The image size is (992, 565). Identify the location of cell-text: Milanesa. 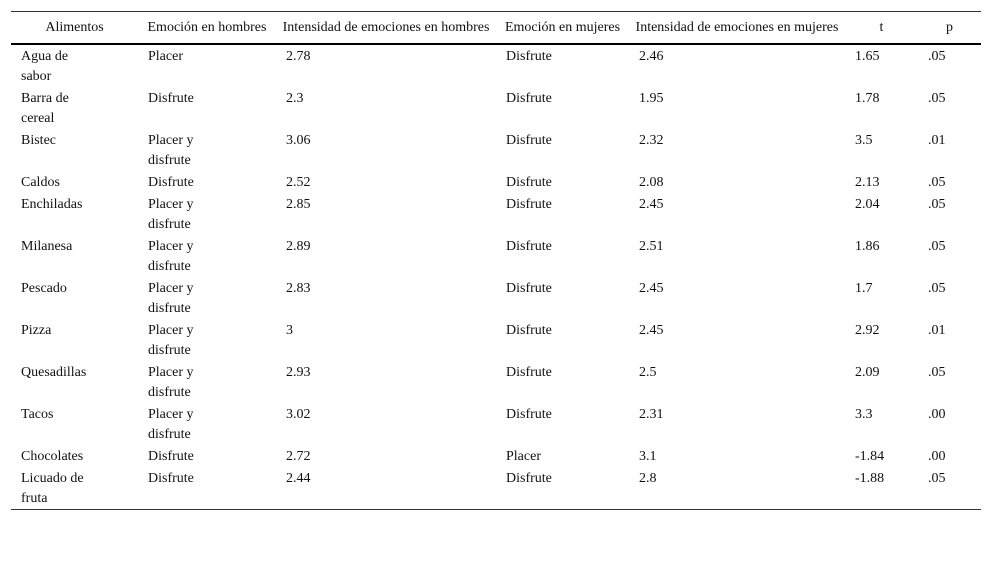
(47, 246).